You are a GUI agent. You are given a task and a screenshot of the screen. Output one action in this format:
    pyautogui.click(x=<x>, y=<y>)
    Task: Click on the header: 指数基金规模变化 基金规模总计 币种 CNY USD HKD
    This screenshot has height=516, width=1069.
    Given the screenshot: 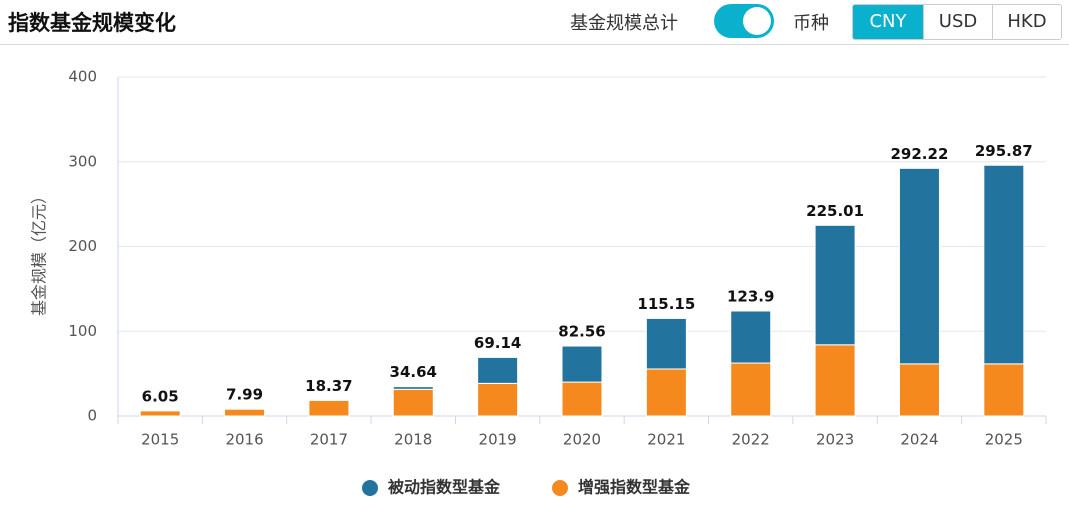 What is the action you would take?
    pyautogui.click(x=534, y=22)
    